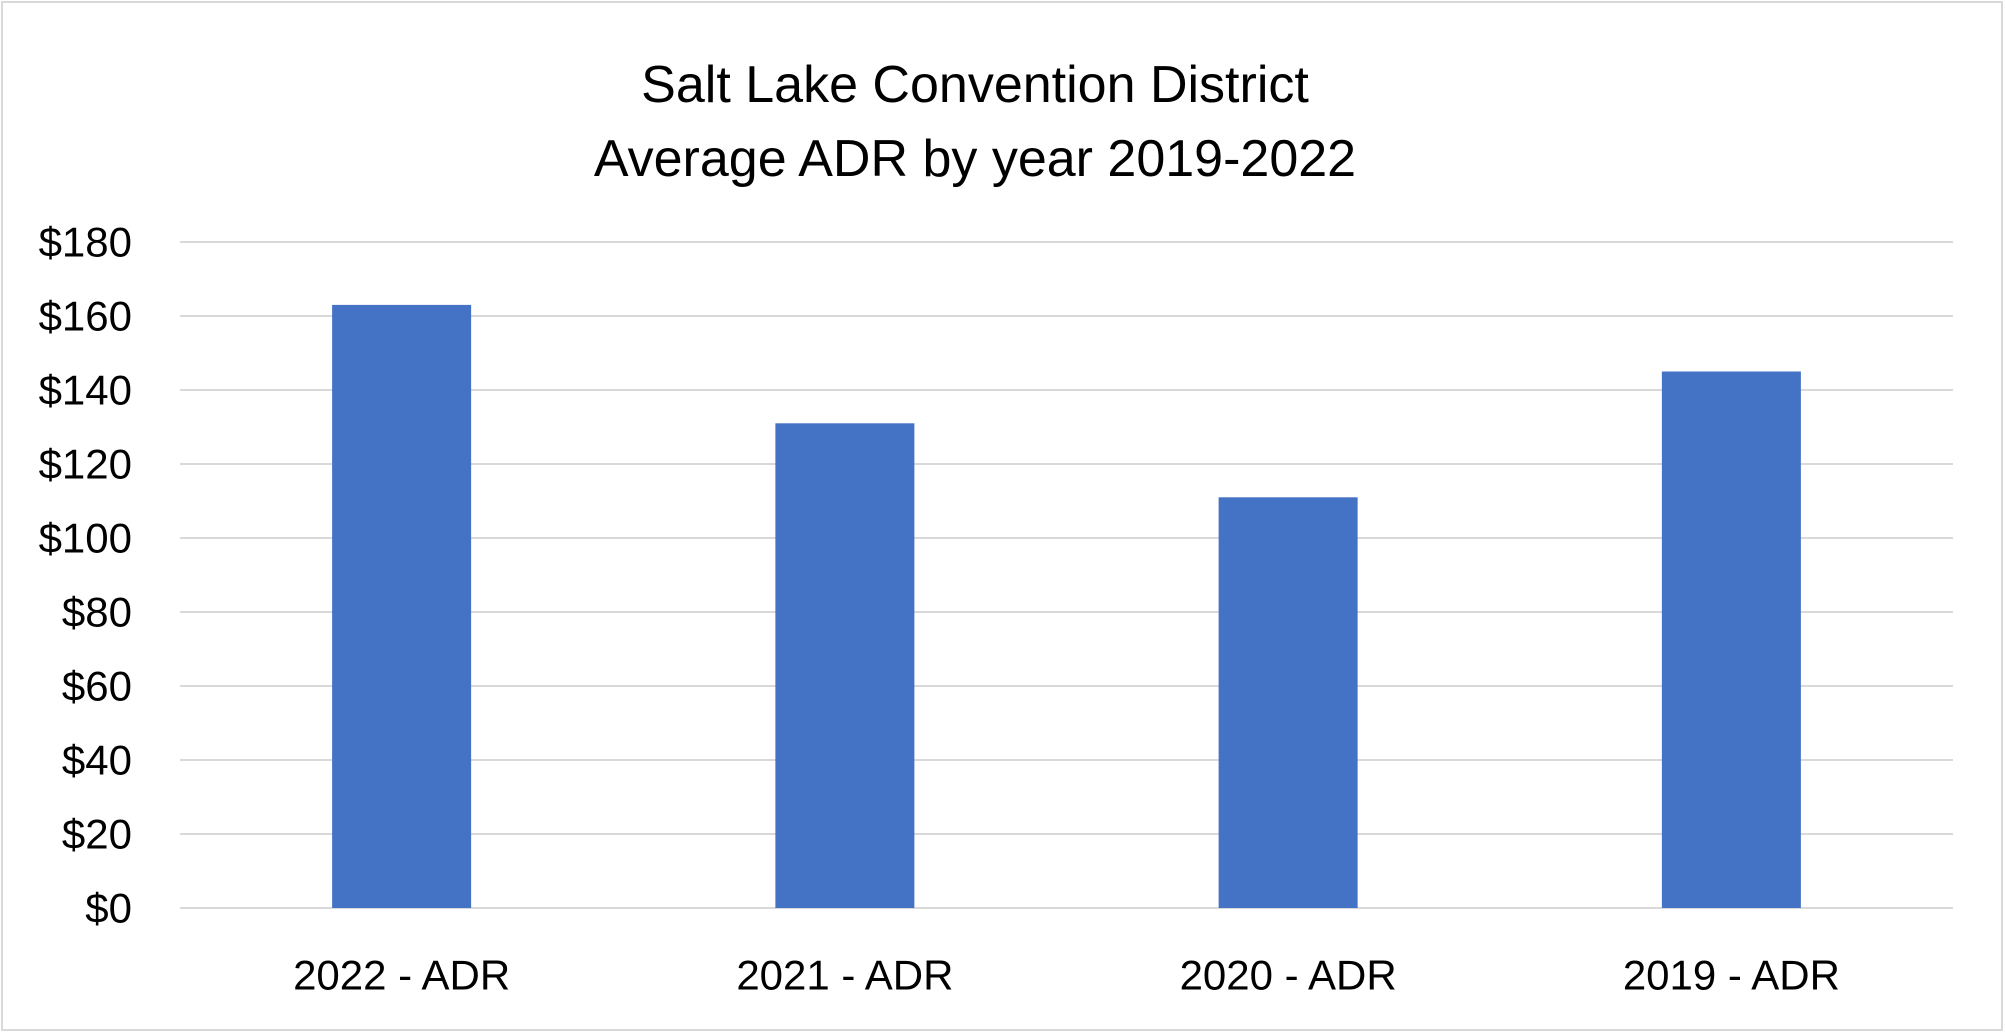  Describe the element at coordinates (401, 975) in the screenshot. I see `x-category-label: 2022 - ADR` at that location.